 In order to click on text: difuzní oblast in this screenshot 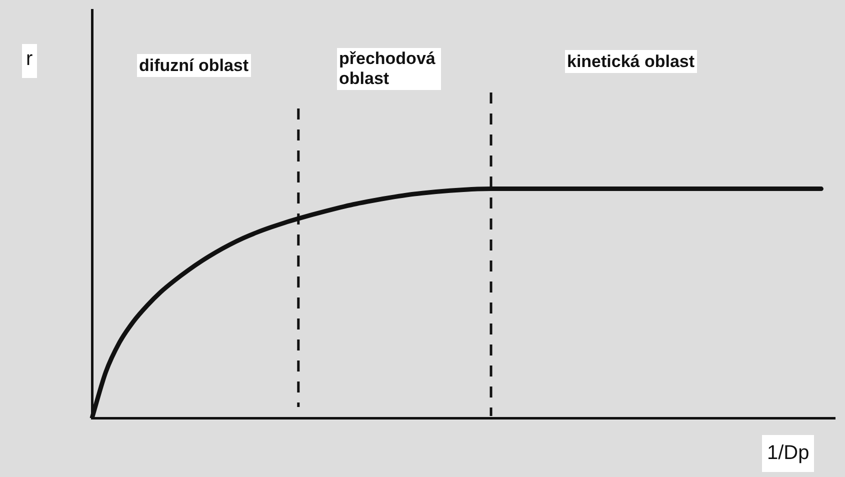, I will do `click(194, 65)`.